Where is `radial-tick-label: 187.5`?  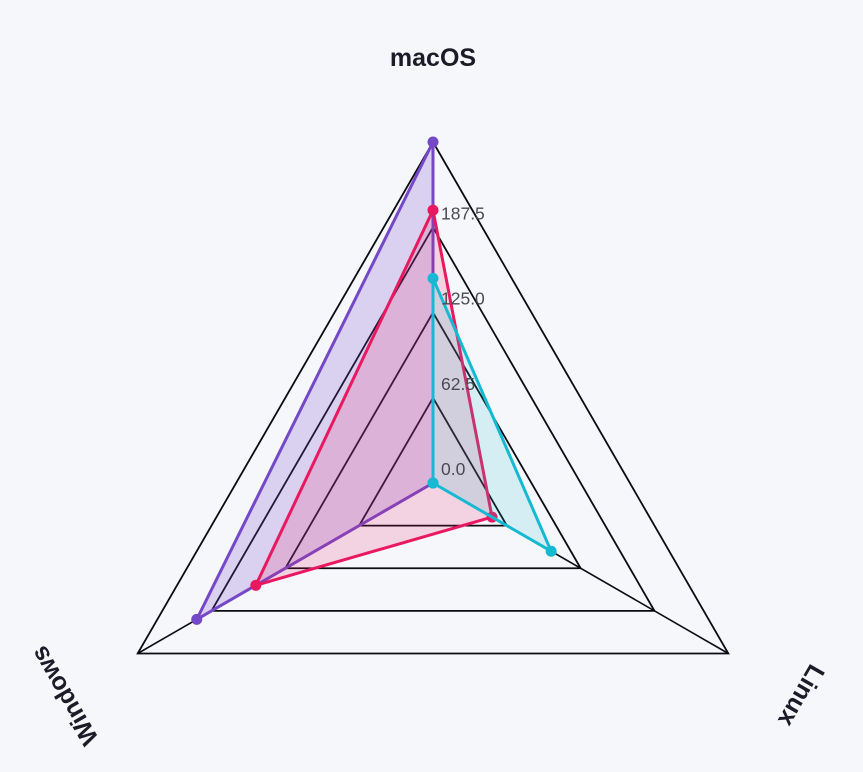
radial-tick-label: 187.5 is located at coordinates (463, 213).